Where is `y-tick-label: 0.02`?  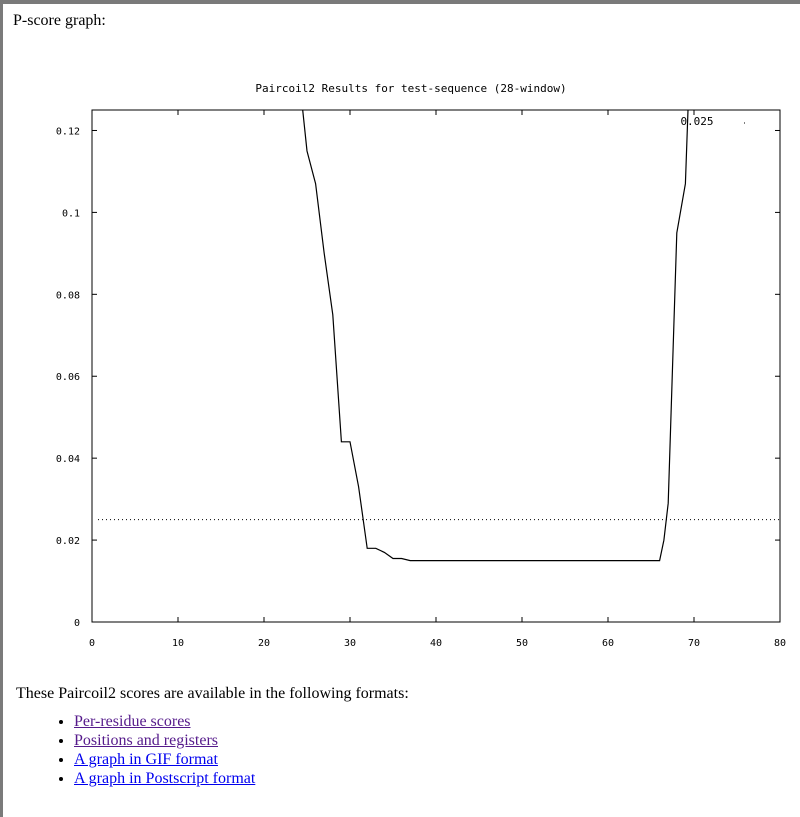
y-tick-label: 0.02 is located at coordinates (68, 541).